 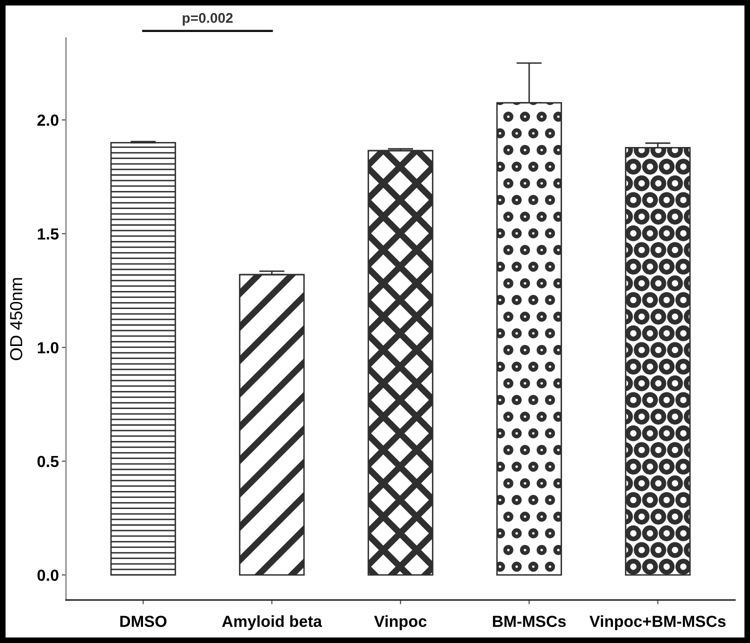 What do you see at coordinates (529, 622) in the screenshot?
I see `x-tick-label: BM-MSCs` at bounding box center [529, 622].